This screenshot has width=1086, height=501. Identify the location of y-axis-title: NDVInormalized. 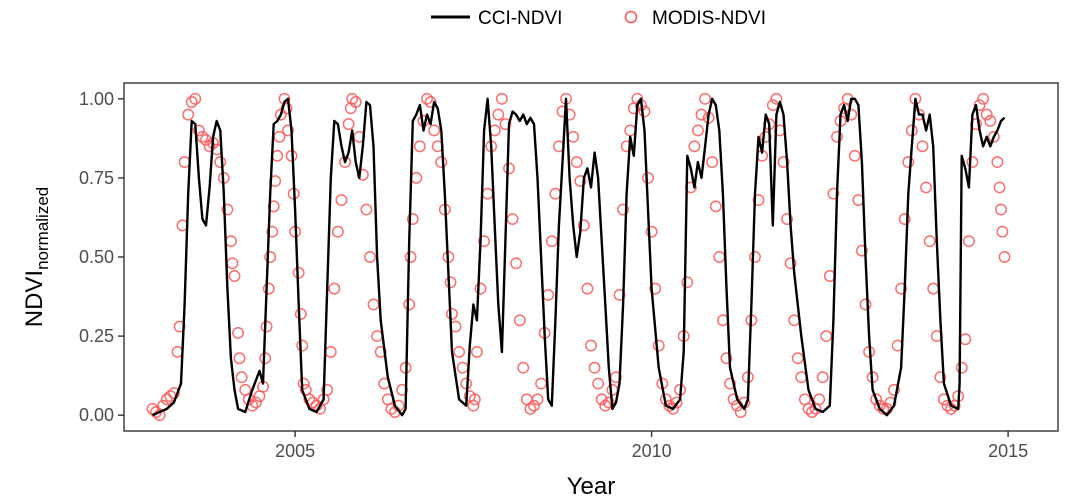
(36, 257).